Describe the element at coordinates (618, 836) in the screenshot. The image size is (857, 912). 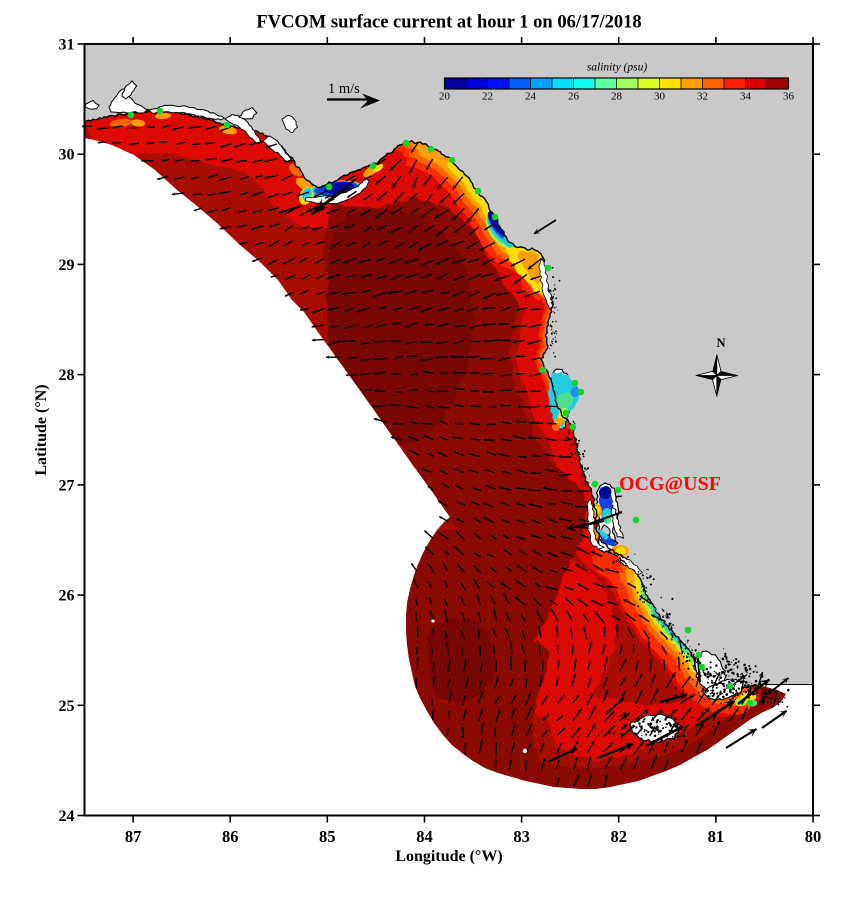
I see `svg-text: 82` at that location.